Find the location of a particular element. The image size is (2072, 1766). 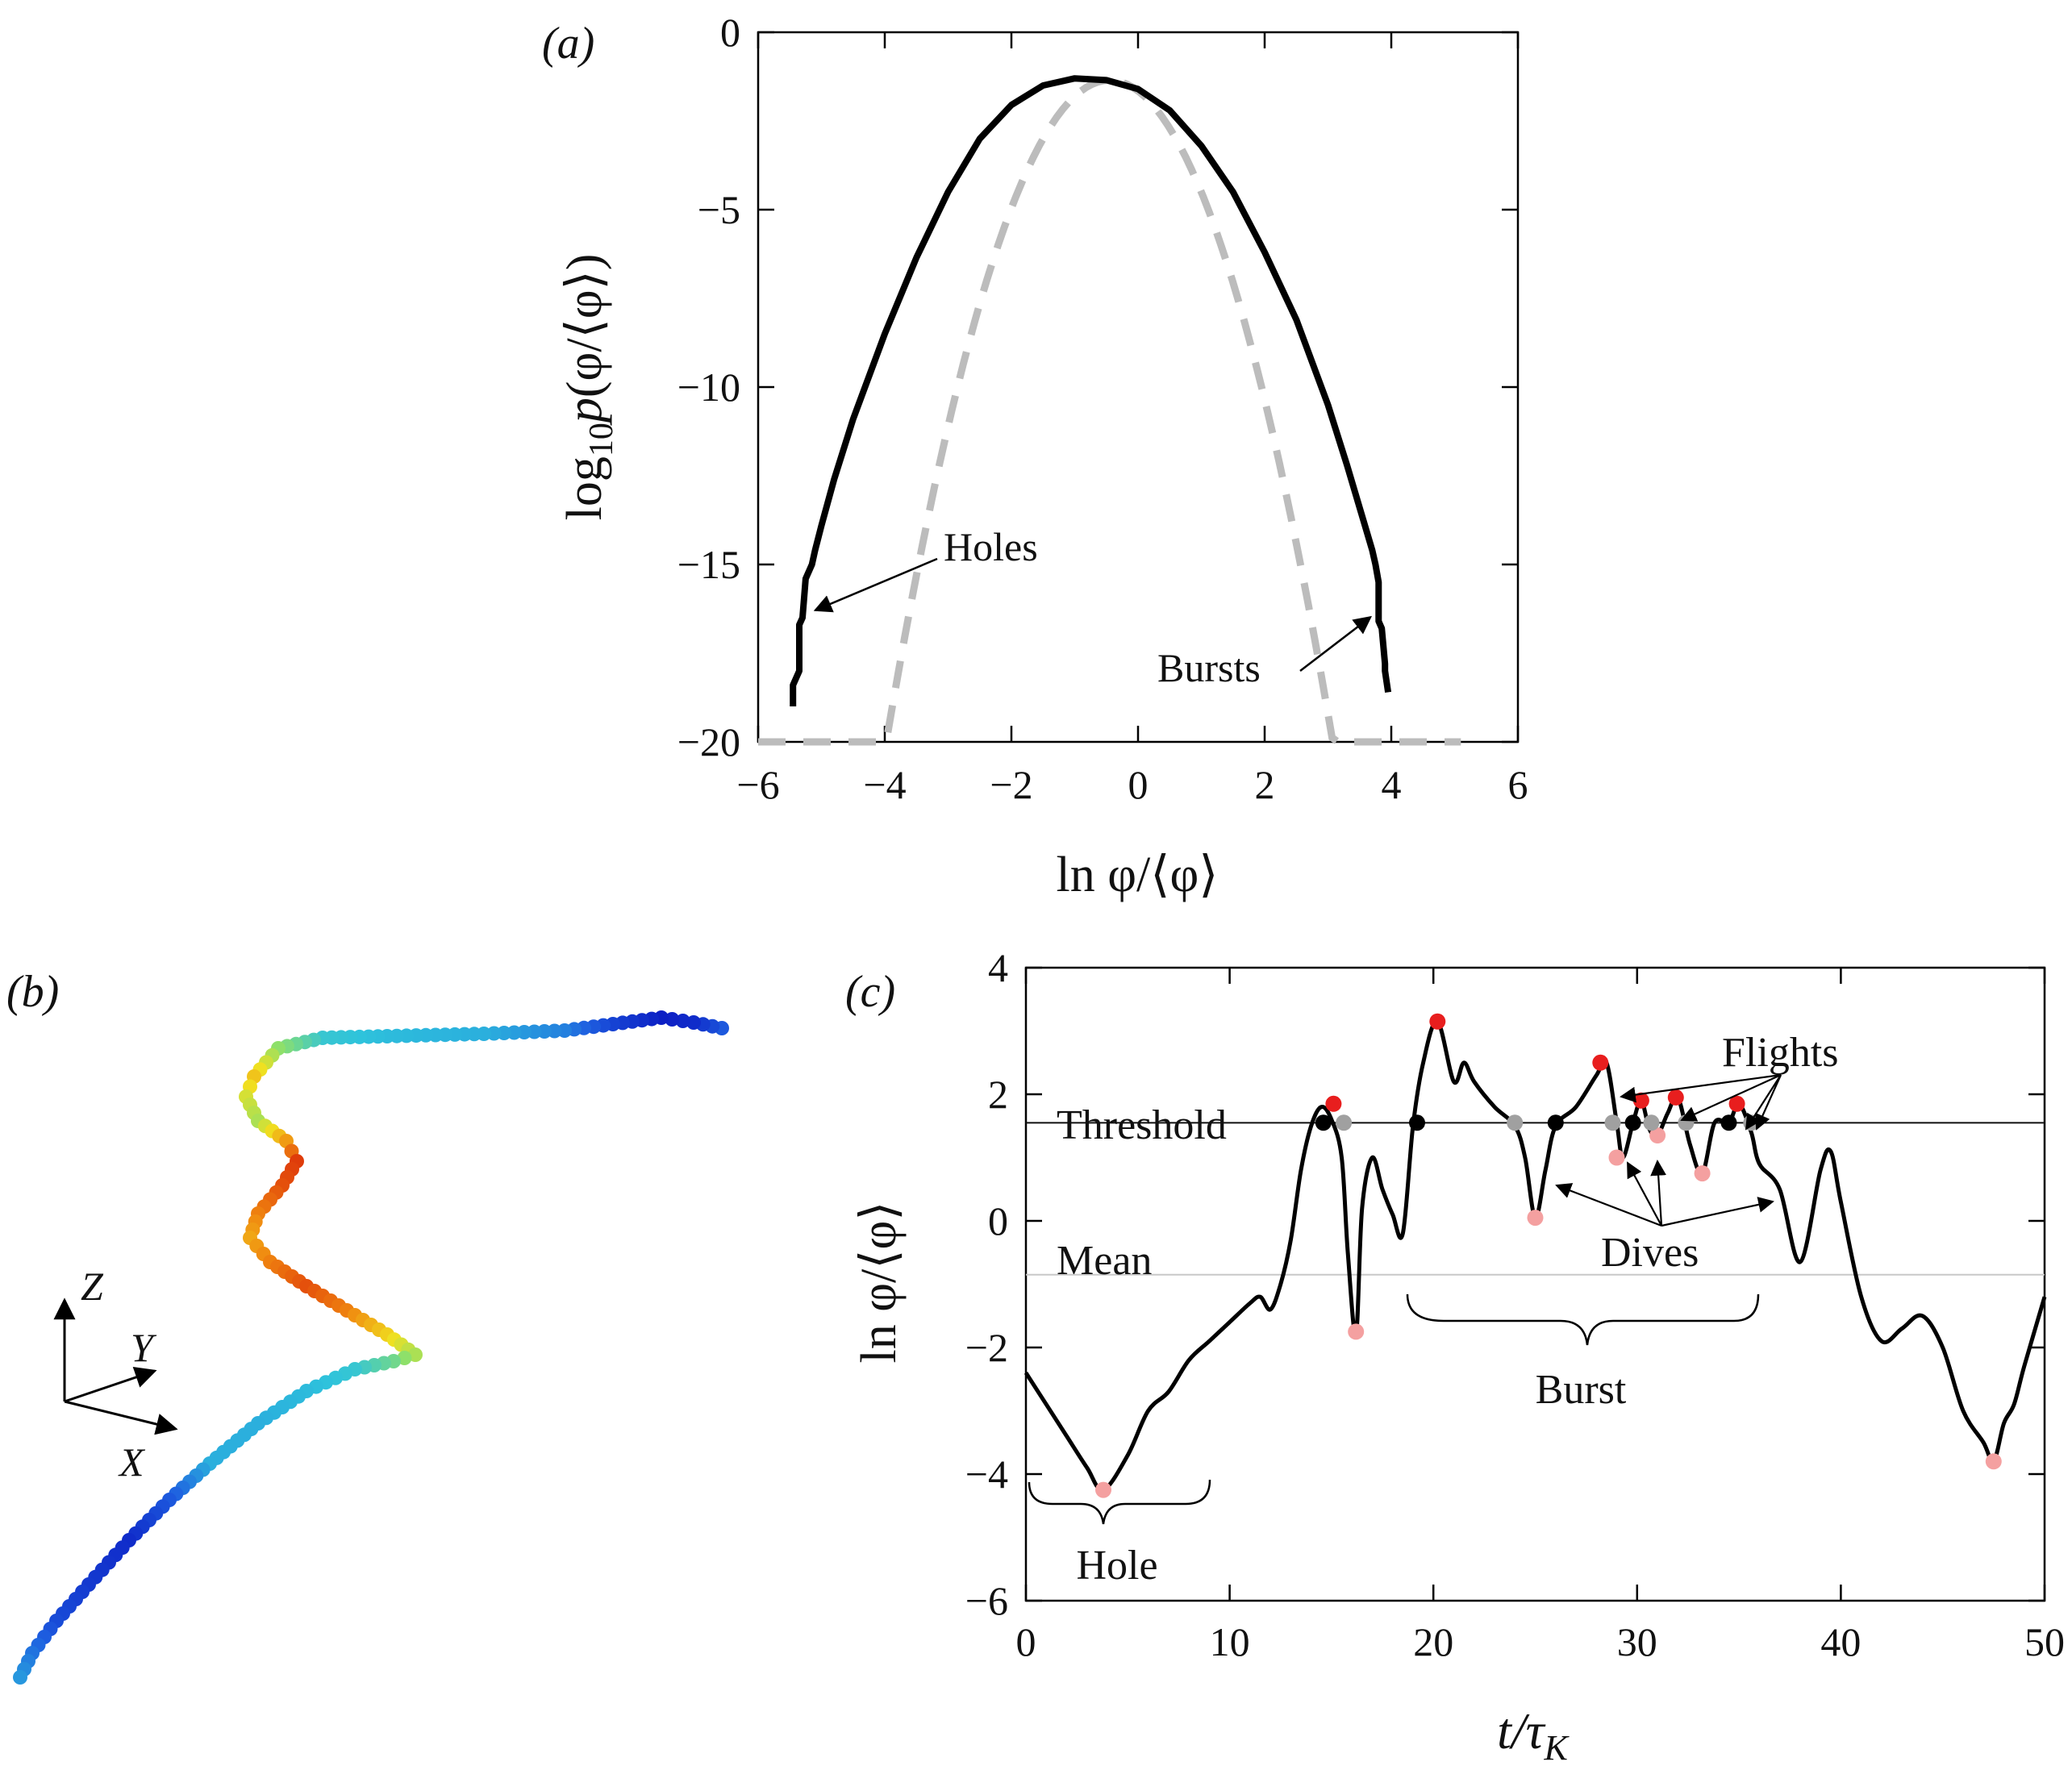

bursts-arrow is located at coordinates (1336, 644).